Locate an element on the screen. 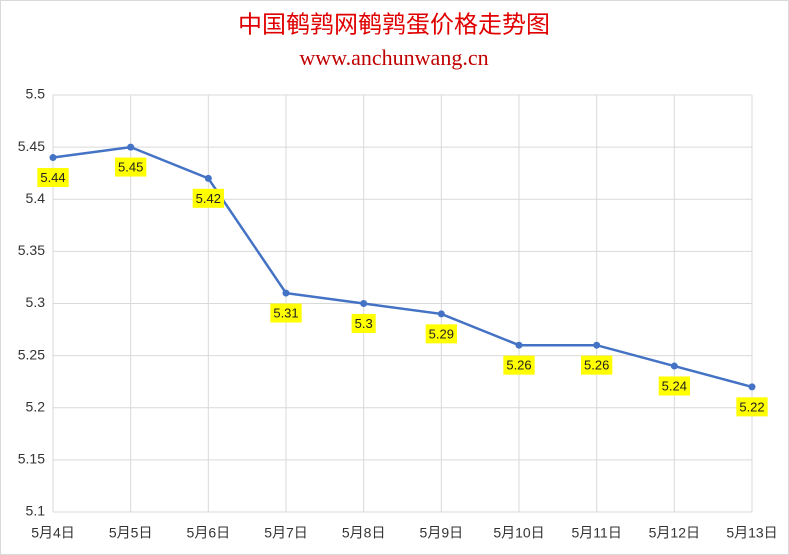 The image size is (789, 555). x-tick-label: 5月6日 is located at coordinates (209, 533).